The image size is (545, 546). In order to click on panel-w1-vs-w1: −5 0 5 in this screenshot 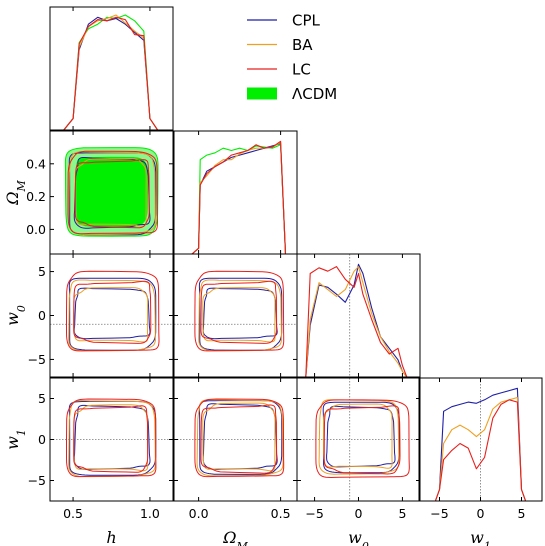, I will do `click(480, 449)`.